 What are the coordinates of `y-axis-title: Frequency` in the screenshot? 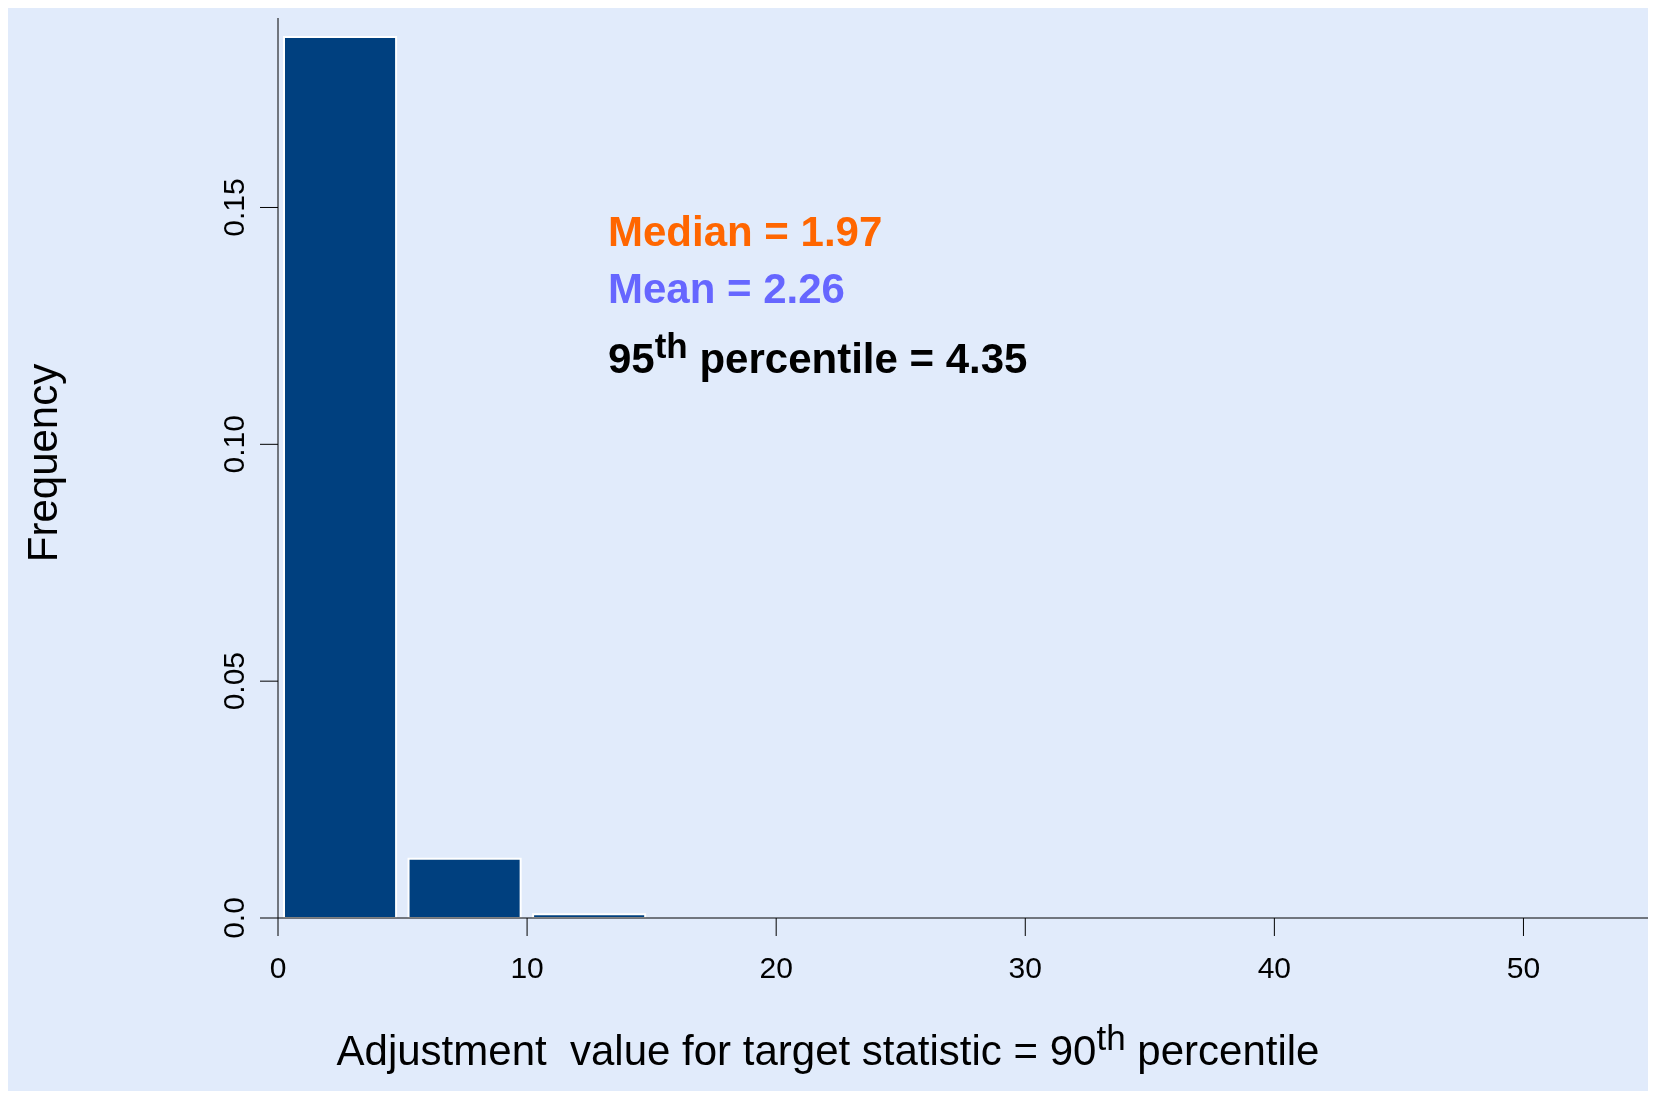 It's located at (43, 463).